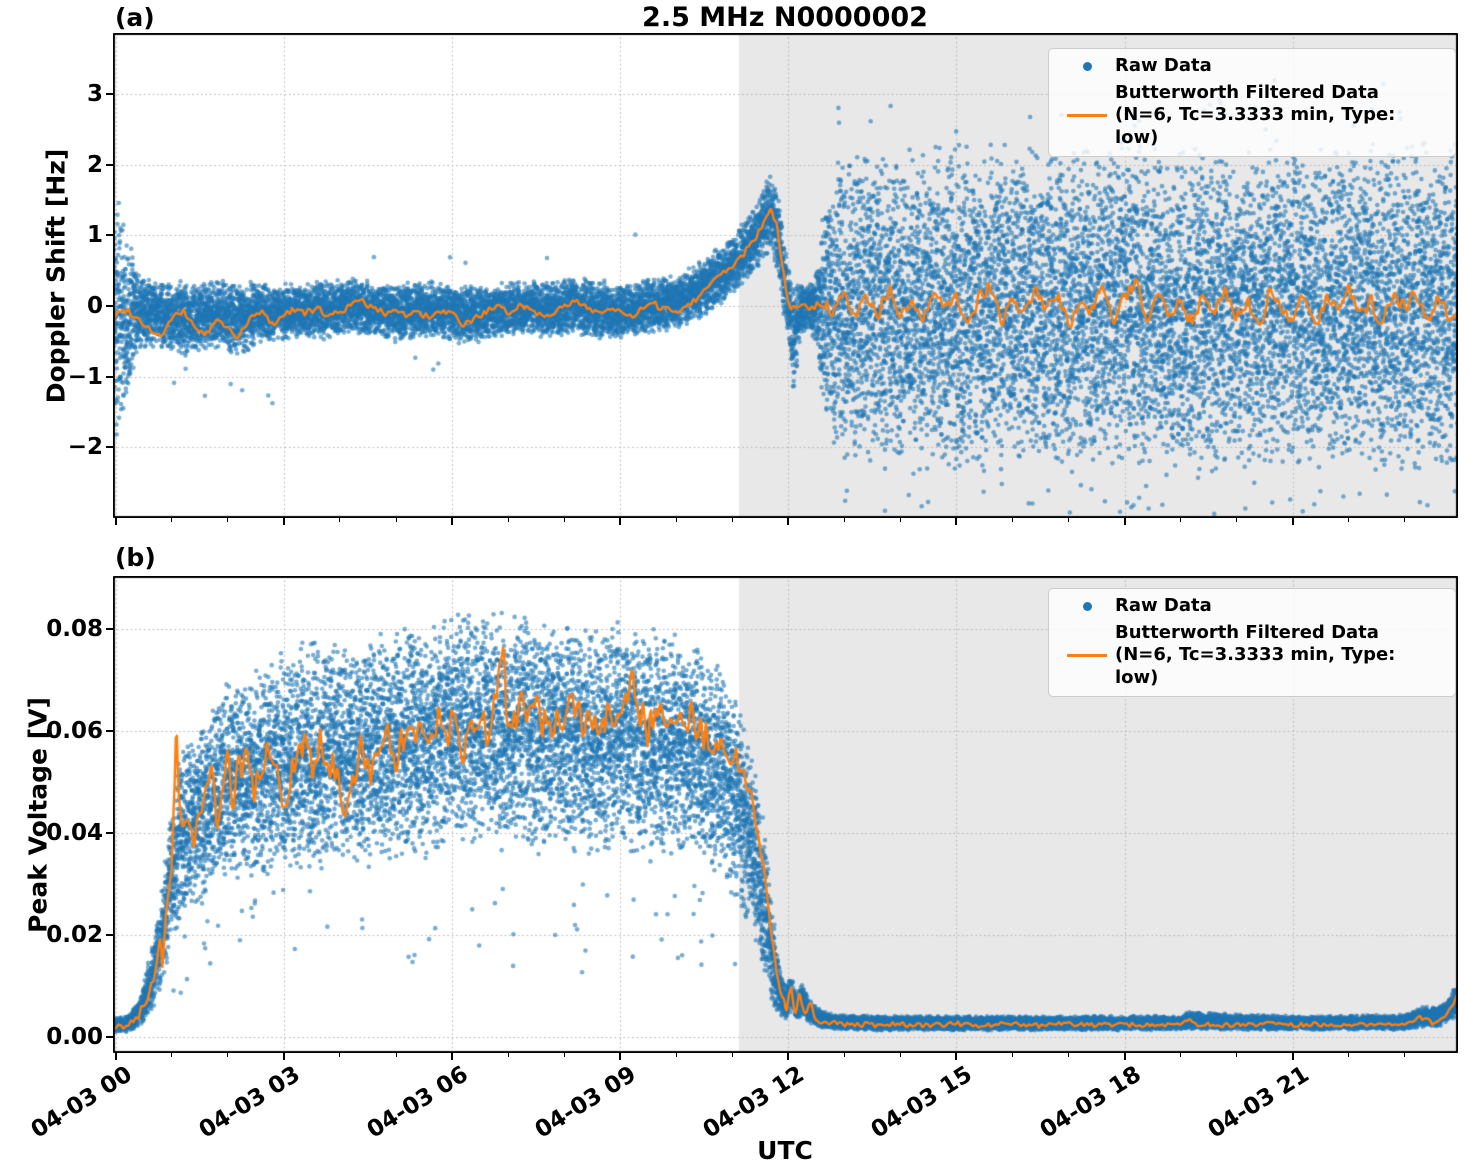  What do you see at coordinates (74, 629) in the screenshot?
I see `y-tick-label: 0.08` at bounding box center [74, 629].